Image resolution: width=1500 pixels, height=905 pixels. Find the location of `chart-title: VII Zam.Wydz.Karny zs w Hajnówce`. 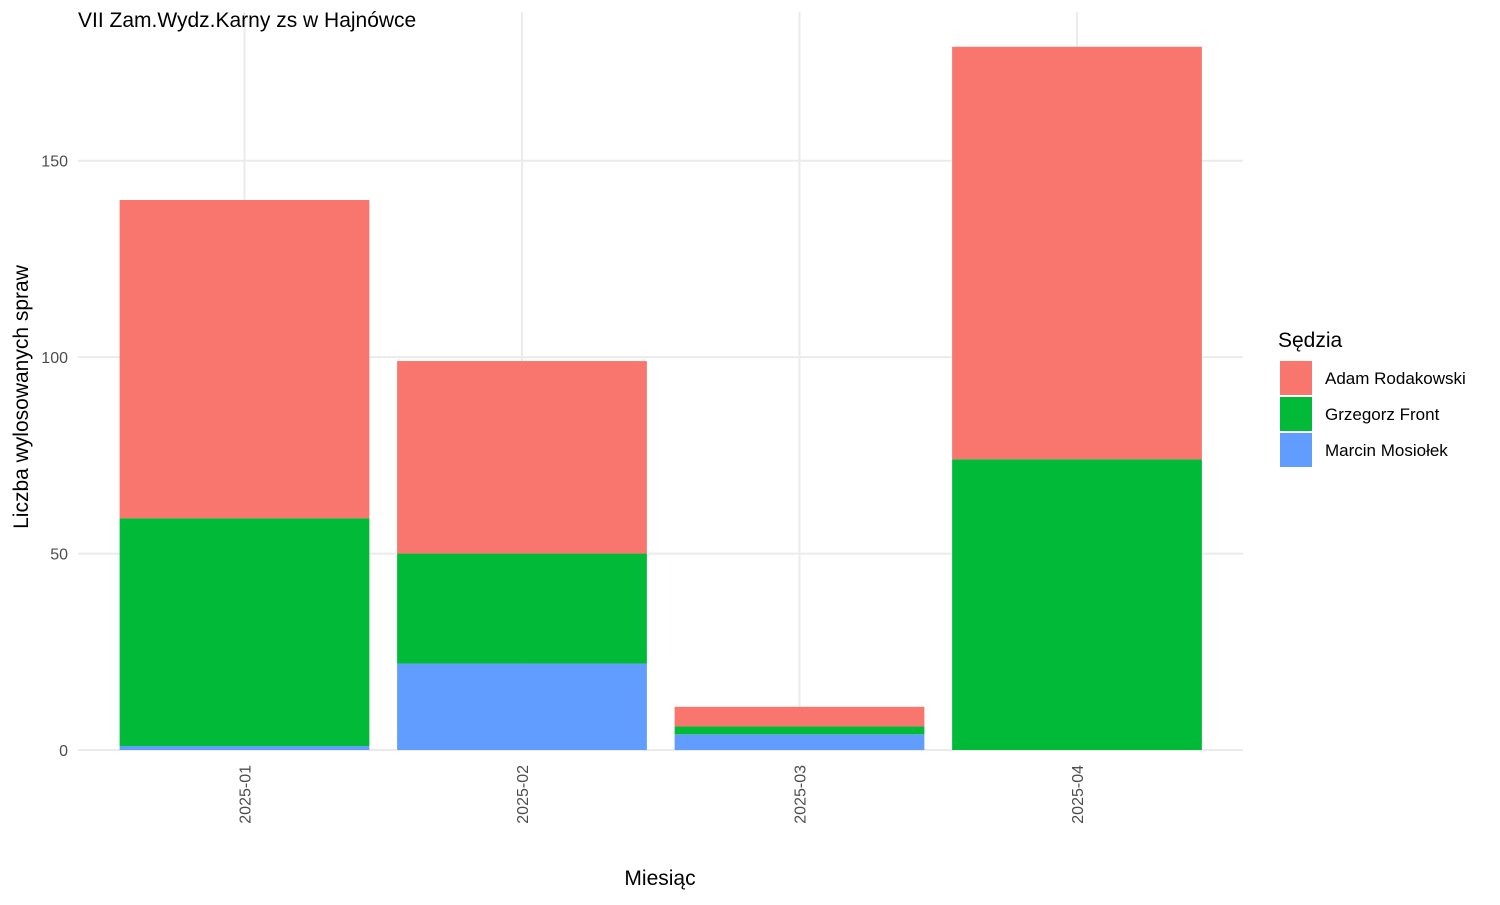

chart-title: VII Zam.Wydz.Karny zs w Hajnówce is located at coordinates (247, 20).